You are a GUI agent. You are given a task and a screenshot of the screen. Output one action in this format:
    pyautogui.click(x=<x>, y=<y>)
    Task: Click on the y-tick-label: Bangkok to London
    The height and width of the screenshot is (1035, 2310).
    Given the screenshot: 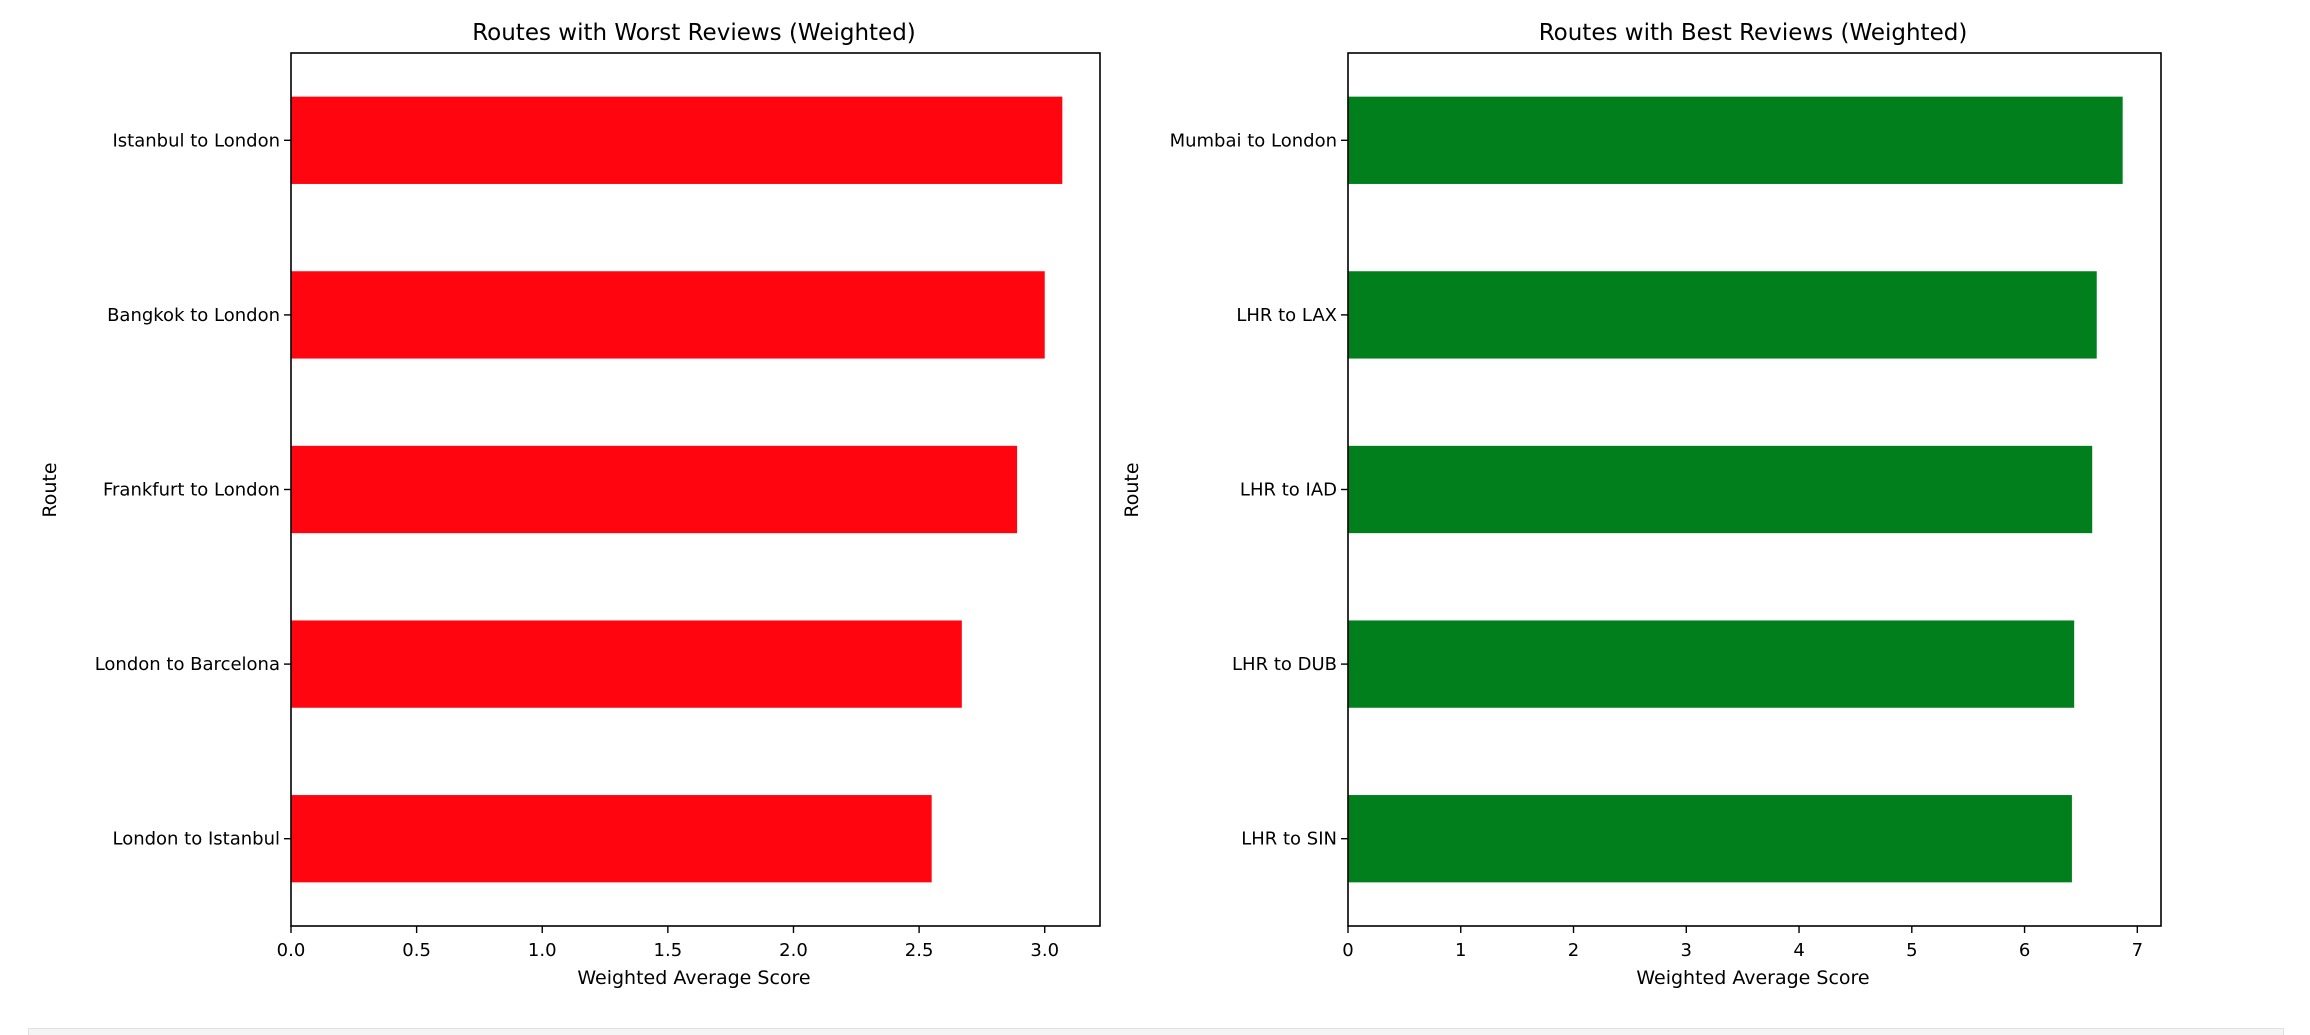 What is the action you would take?
    pyautogui.click(x=193, y=315)
    